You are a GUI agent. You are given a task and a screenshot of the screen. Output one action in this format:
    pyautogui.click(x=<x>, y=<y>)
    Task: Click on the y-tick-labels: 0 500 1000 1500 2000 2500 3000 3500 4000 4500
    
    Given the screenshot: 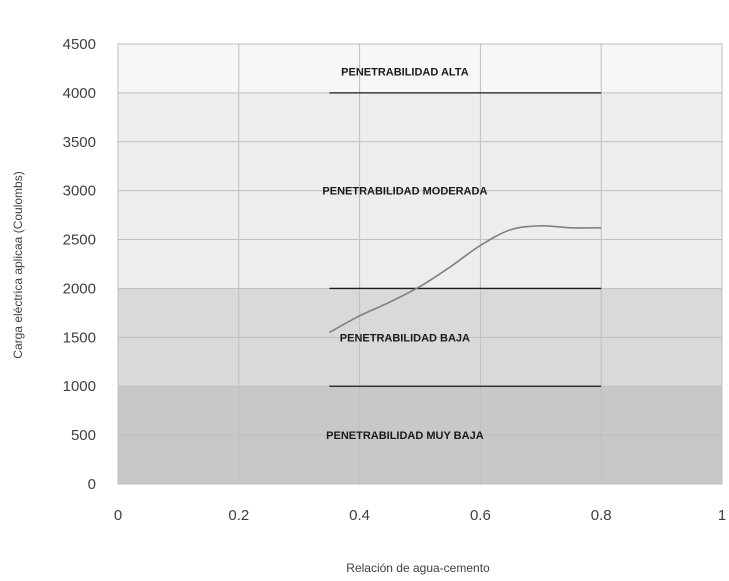 What is the action you would take?
    pyautogui.click(x=79, y=264)
    